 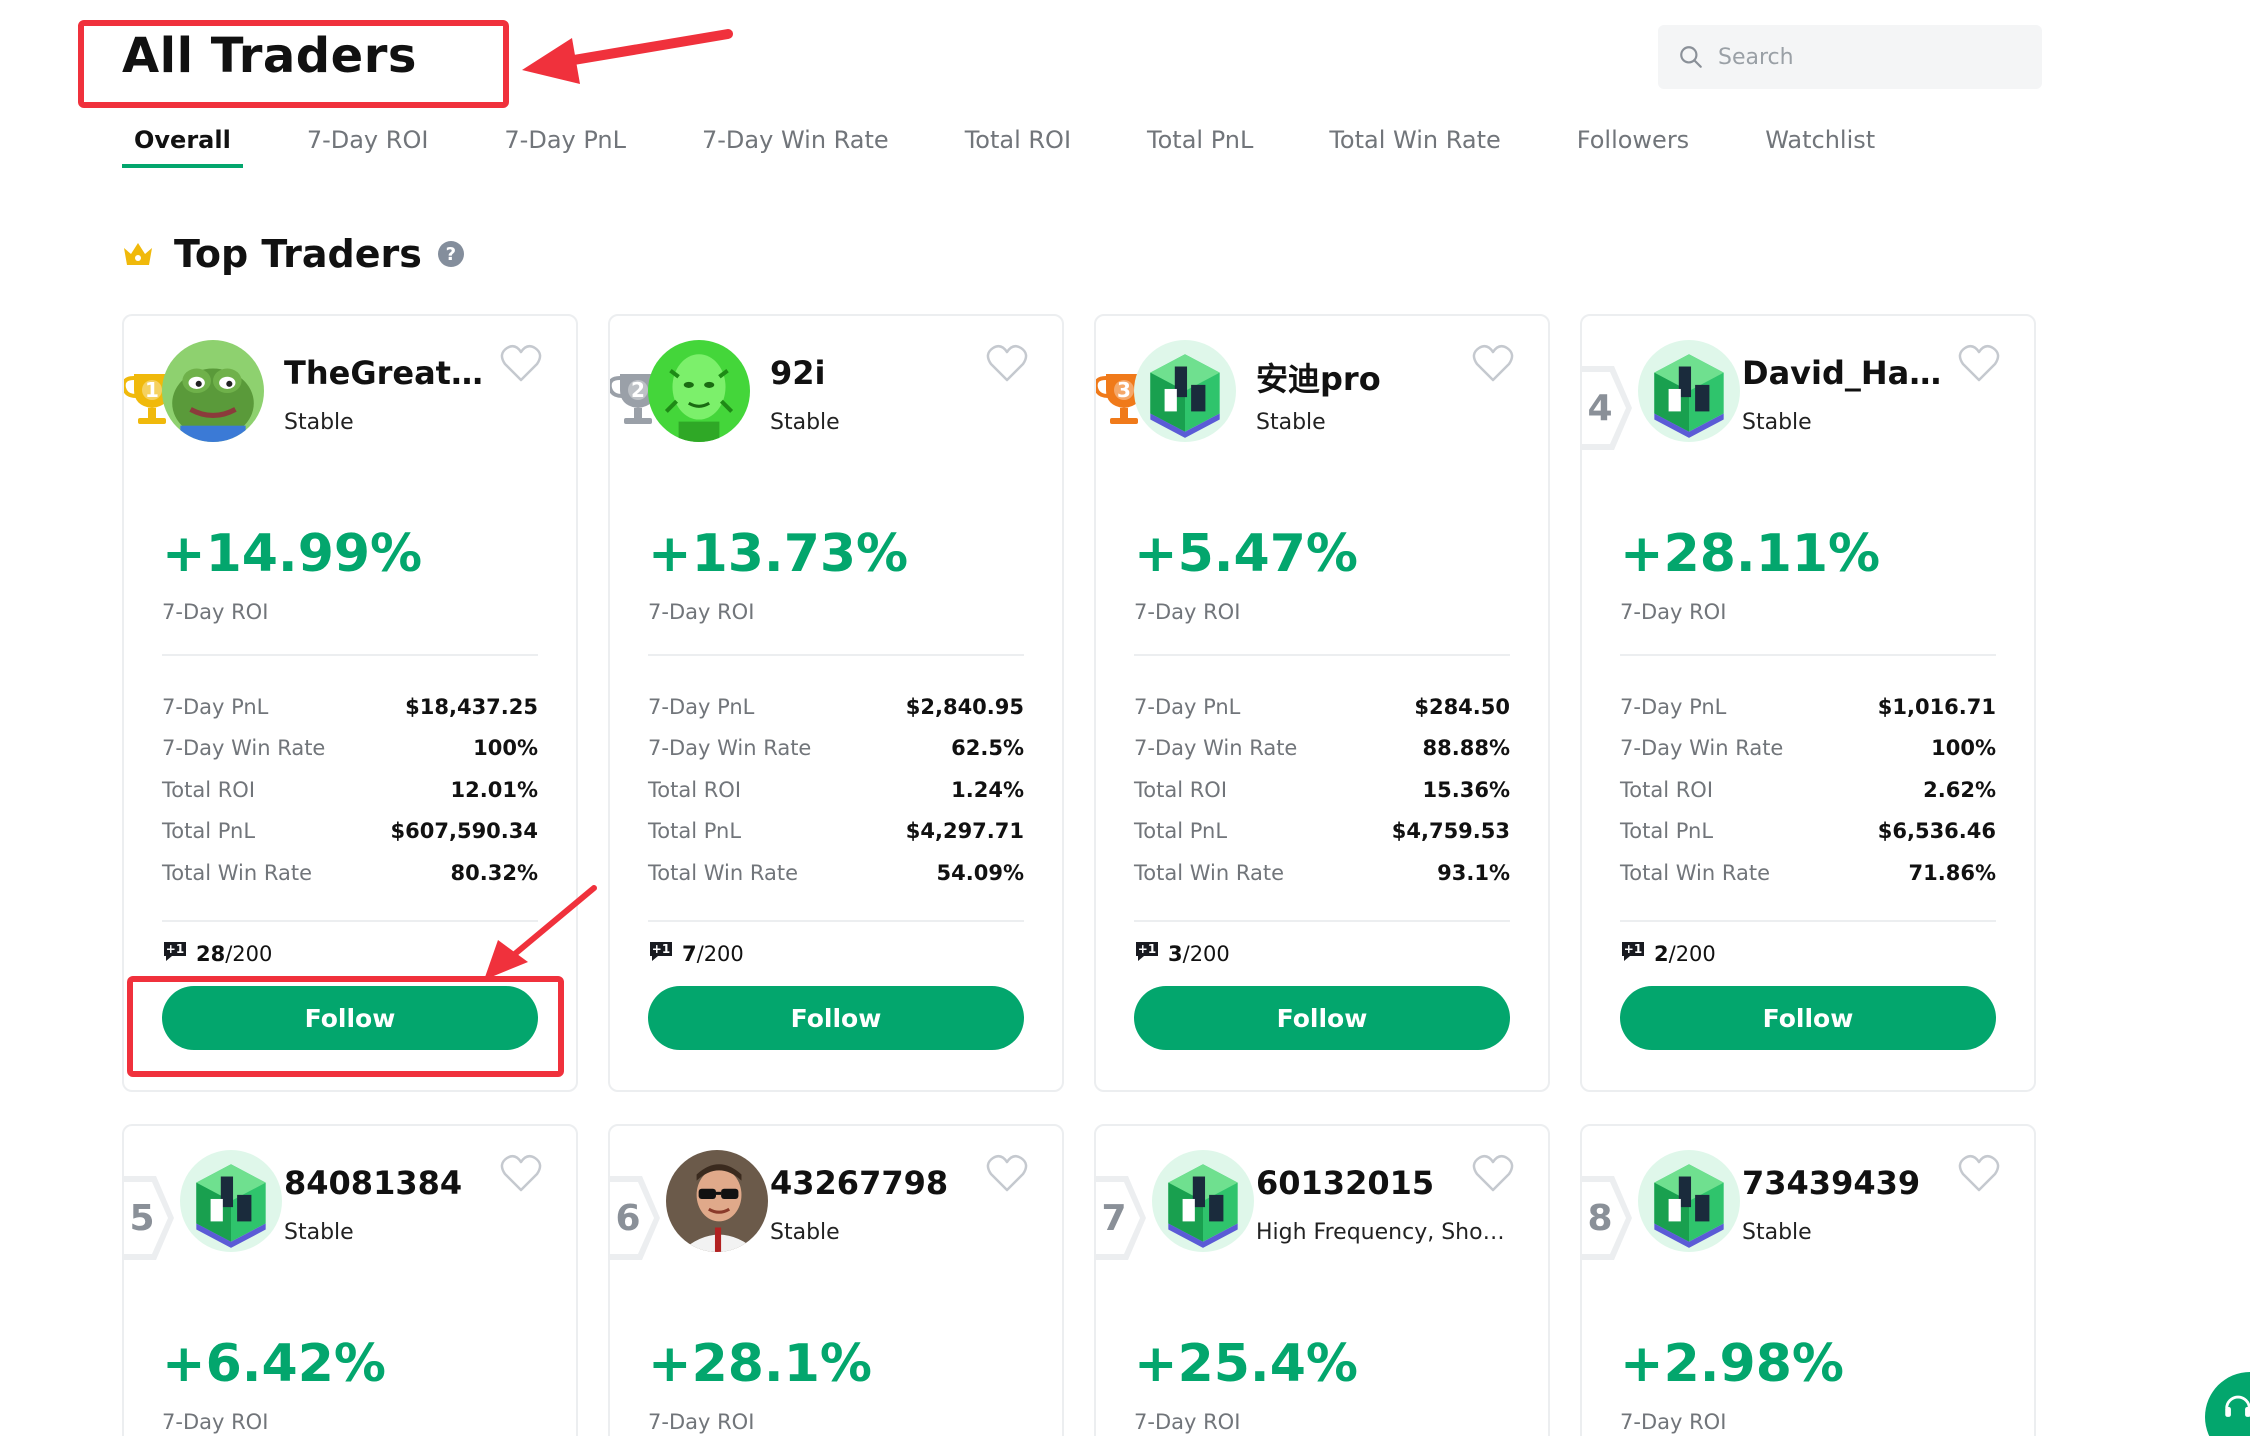 What do you see at coordinates (1318, 379) in the screenshot?
I see `trader-name: 安迪pro` at bounding box center [1318, 379].